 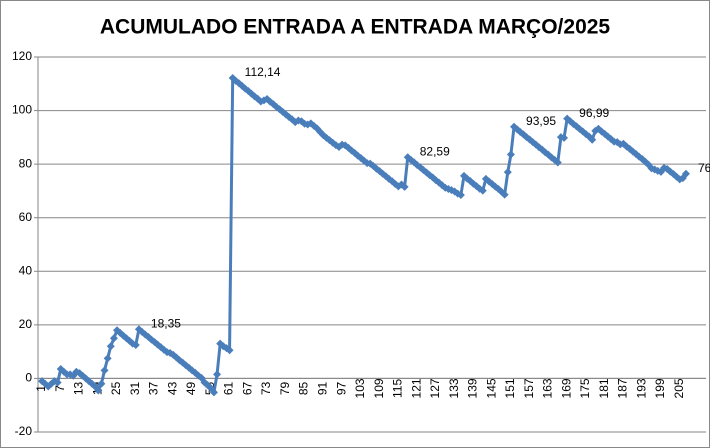 I want to click on data-label: 112,14, so click(x=263, y=72).